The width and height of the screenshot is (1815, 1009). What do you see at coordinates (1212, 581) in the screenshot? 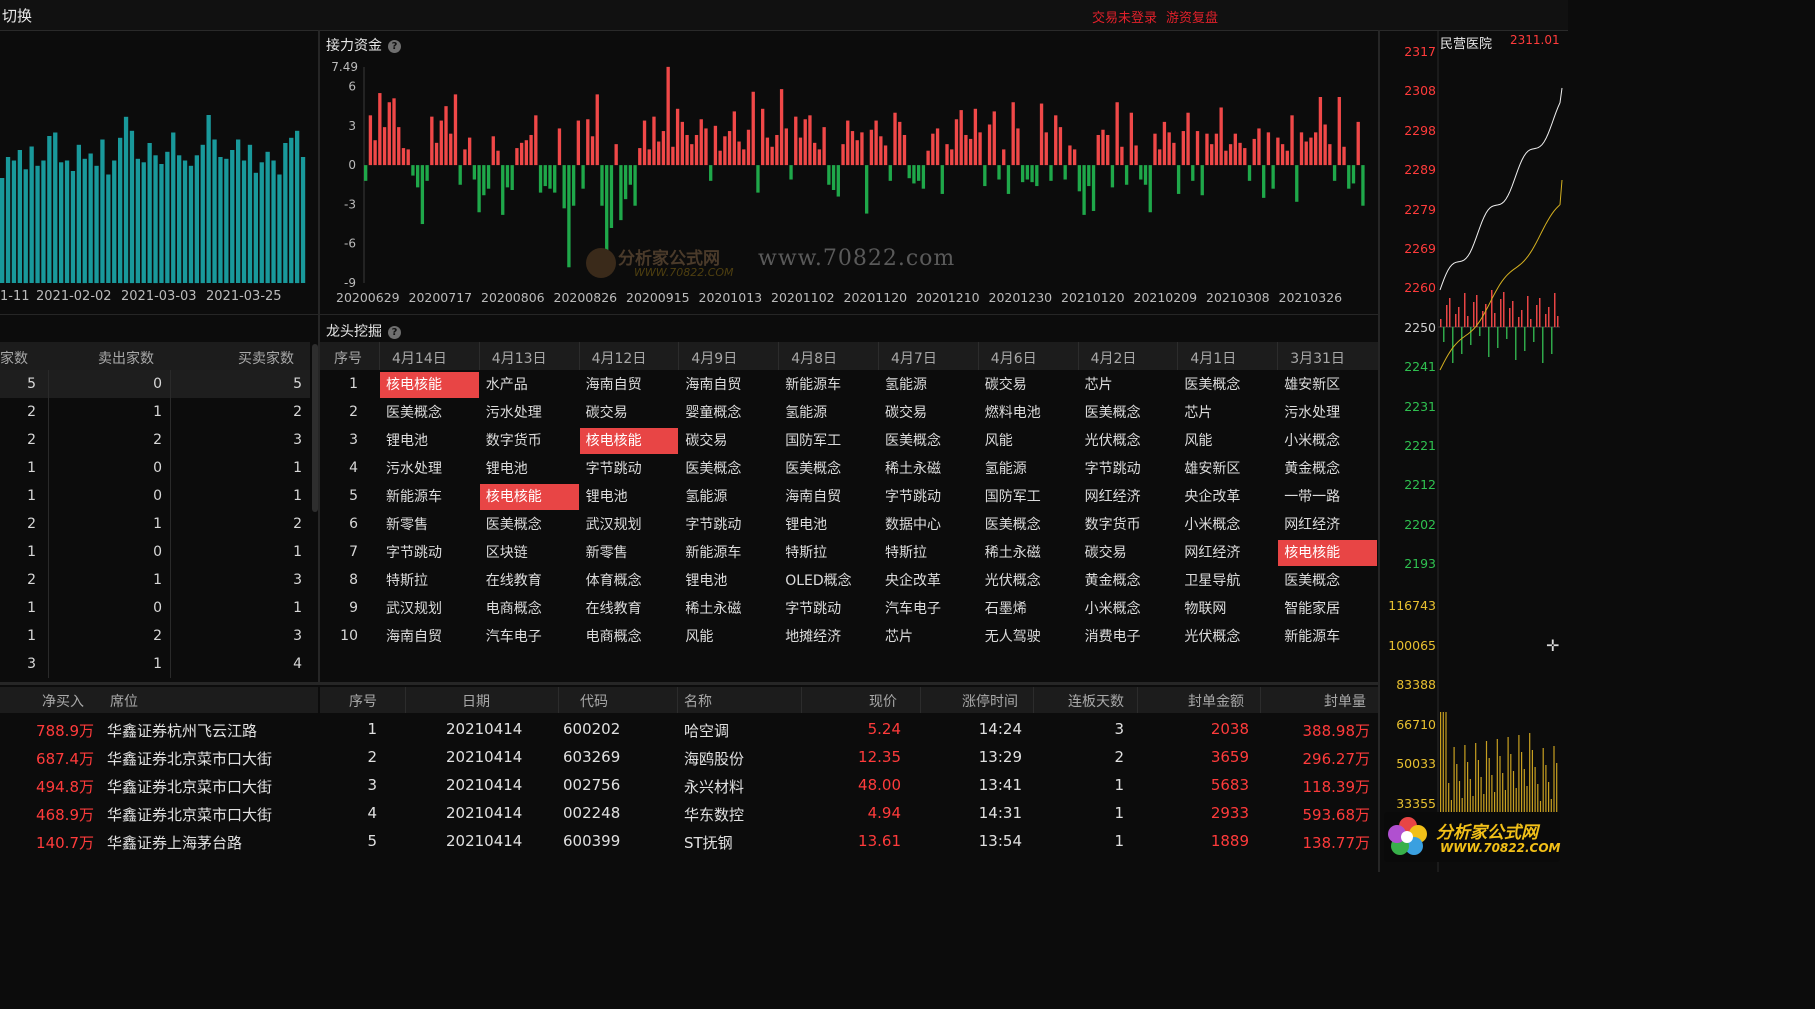
I see `concept-cell: 卫星导航` at bounding box center [1212, 581].